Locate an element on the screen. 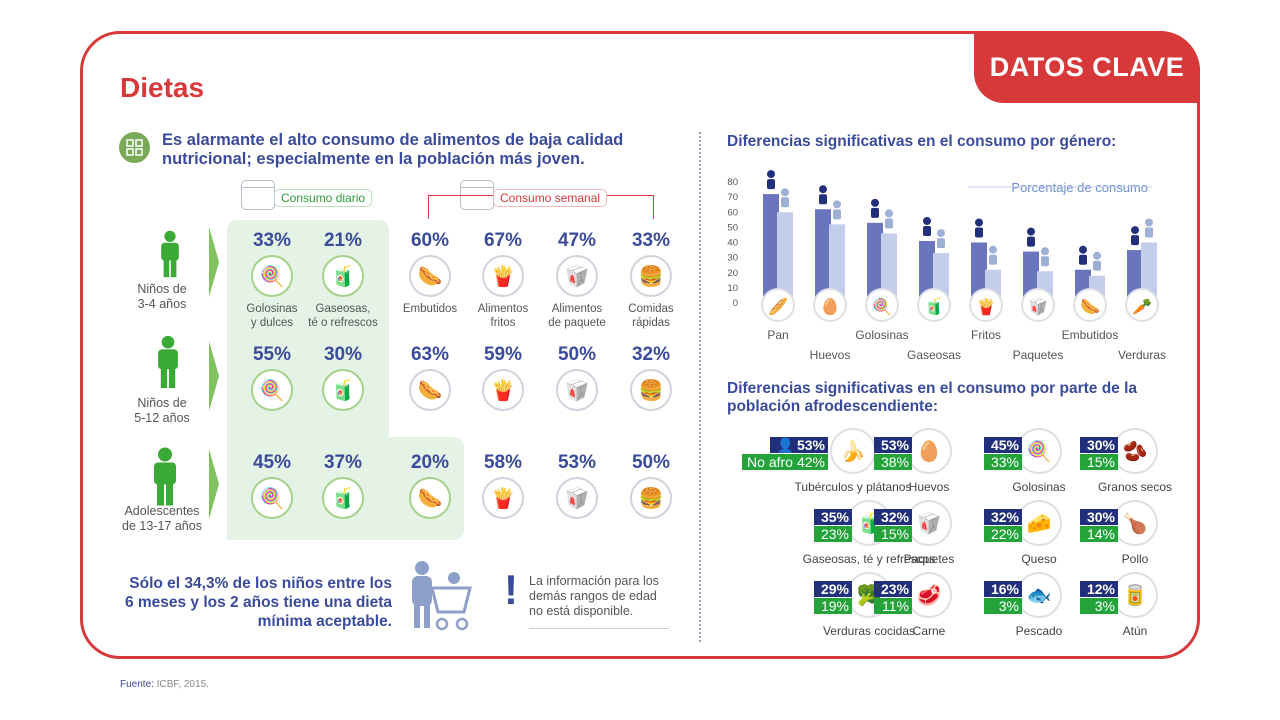 The width and height of the screenshot is (1280, 720). y-tick-label: 80 is located at coordinates (732, 182).